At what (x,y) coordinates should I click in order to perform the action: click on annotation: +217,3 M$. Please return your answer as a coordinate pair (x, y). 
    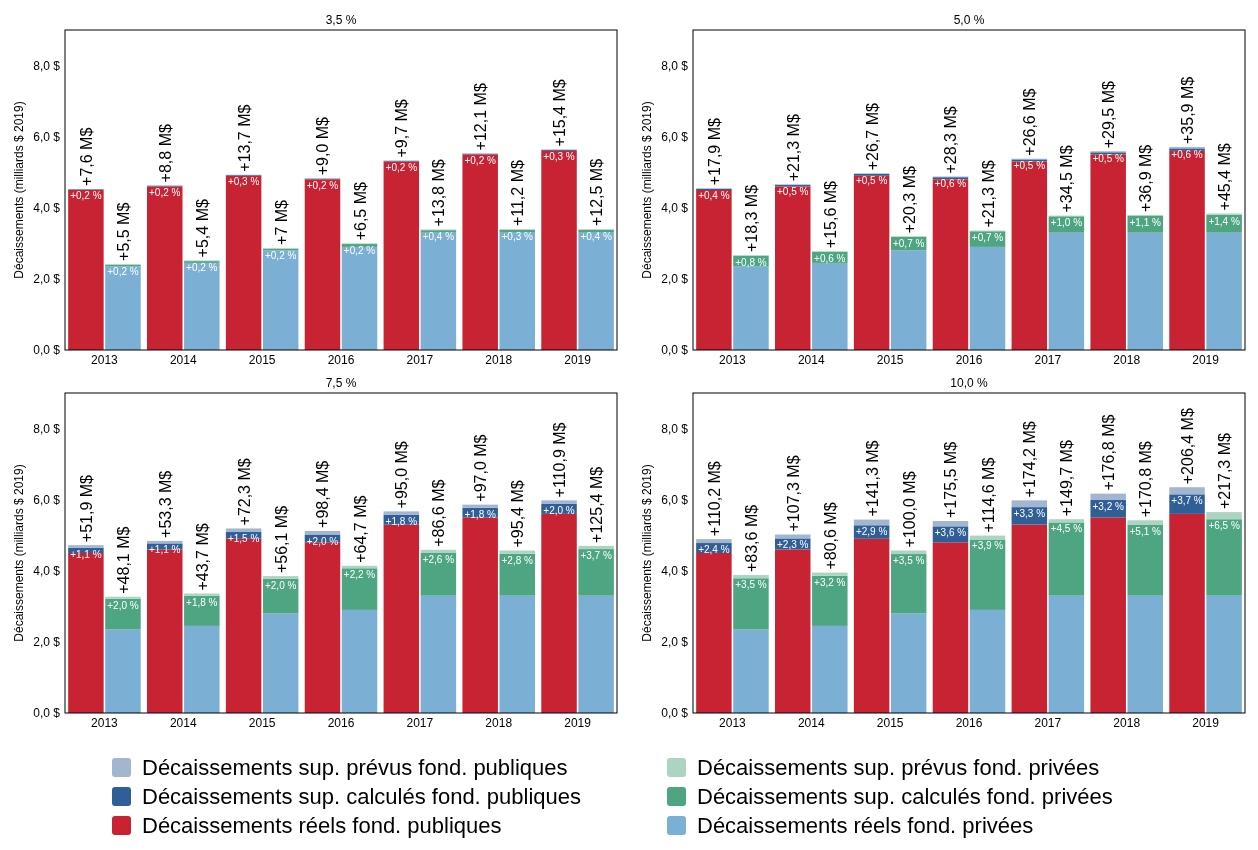
    Looking at the image, I should click on (1225, 471).